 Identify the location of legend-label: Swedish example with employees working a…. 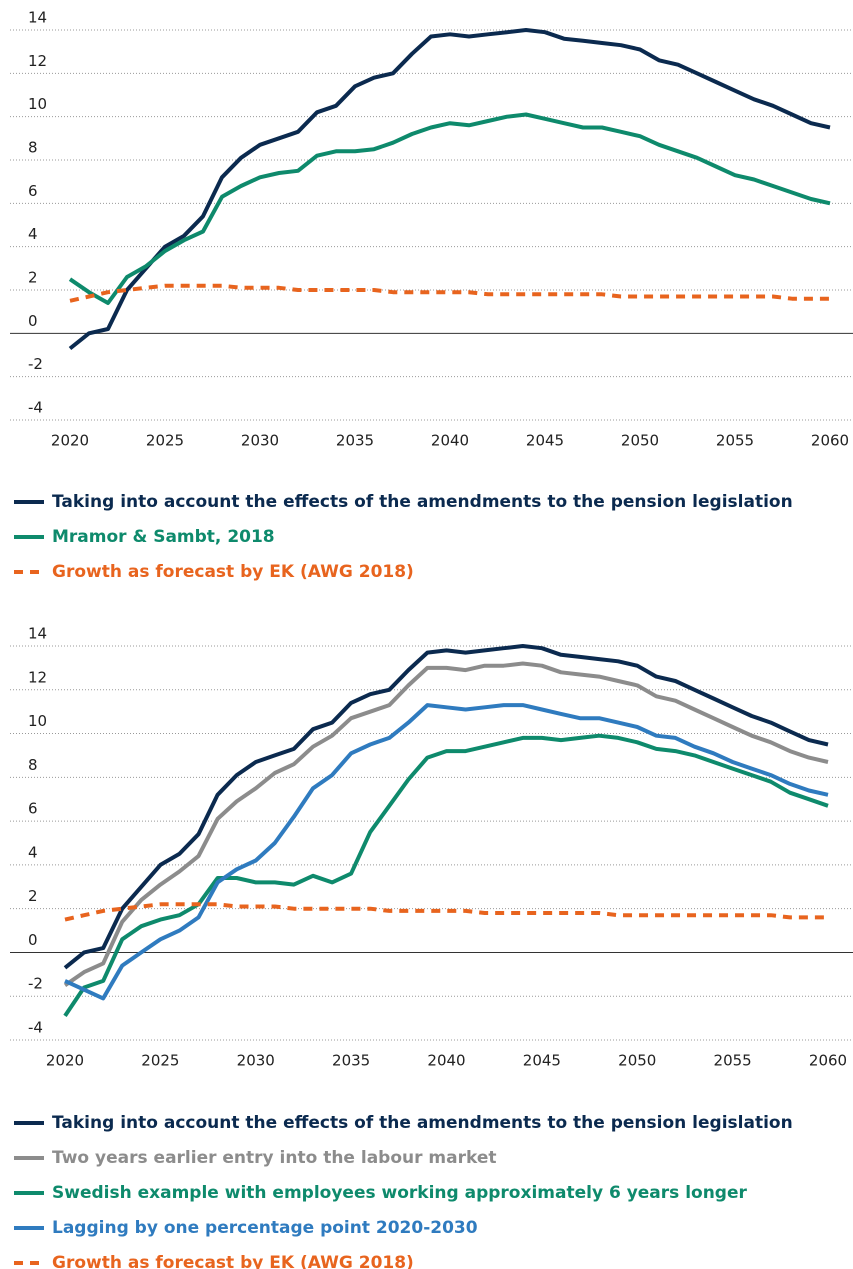
(399, 1193).